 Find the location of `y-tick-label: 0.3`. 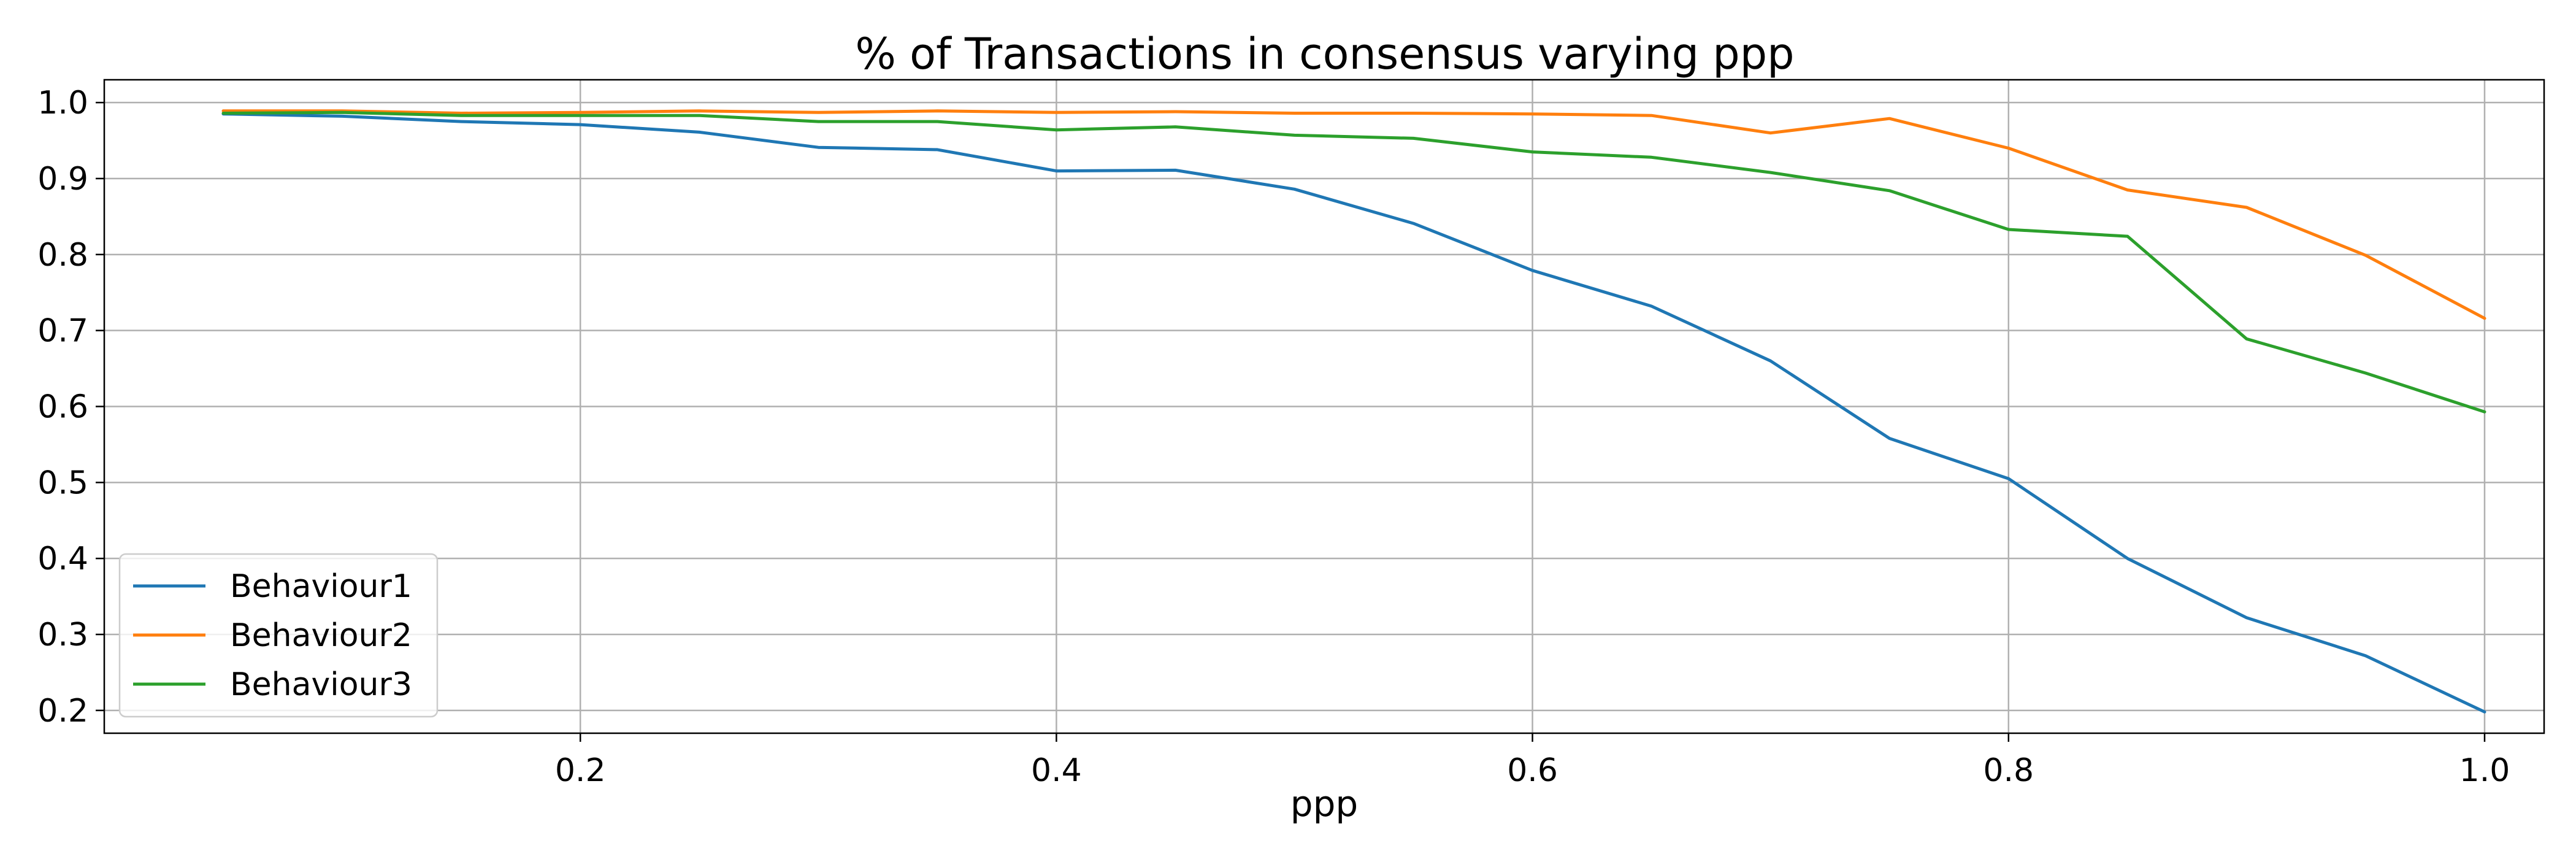

y-tick-label: 0.3 is located at coordinates (62, 635).